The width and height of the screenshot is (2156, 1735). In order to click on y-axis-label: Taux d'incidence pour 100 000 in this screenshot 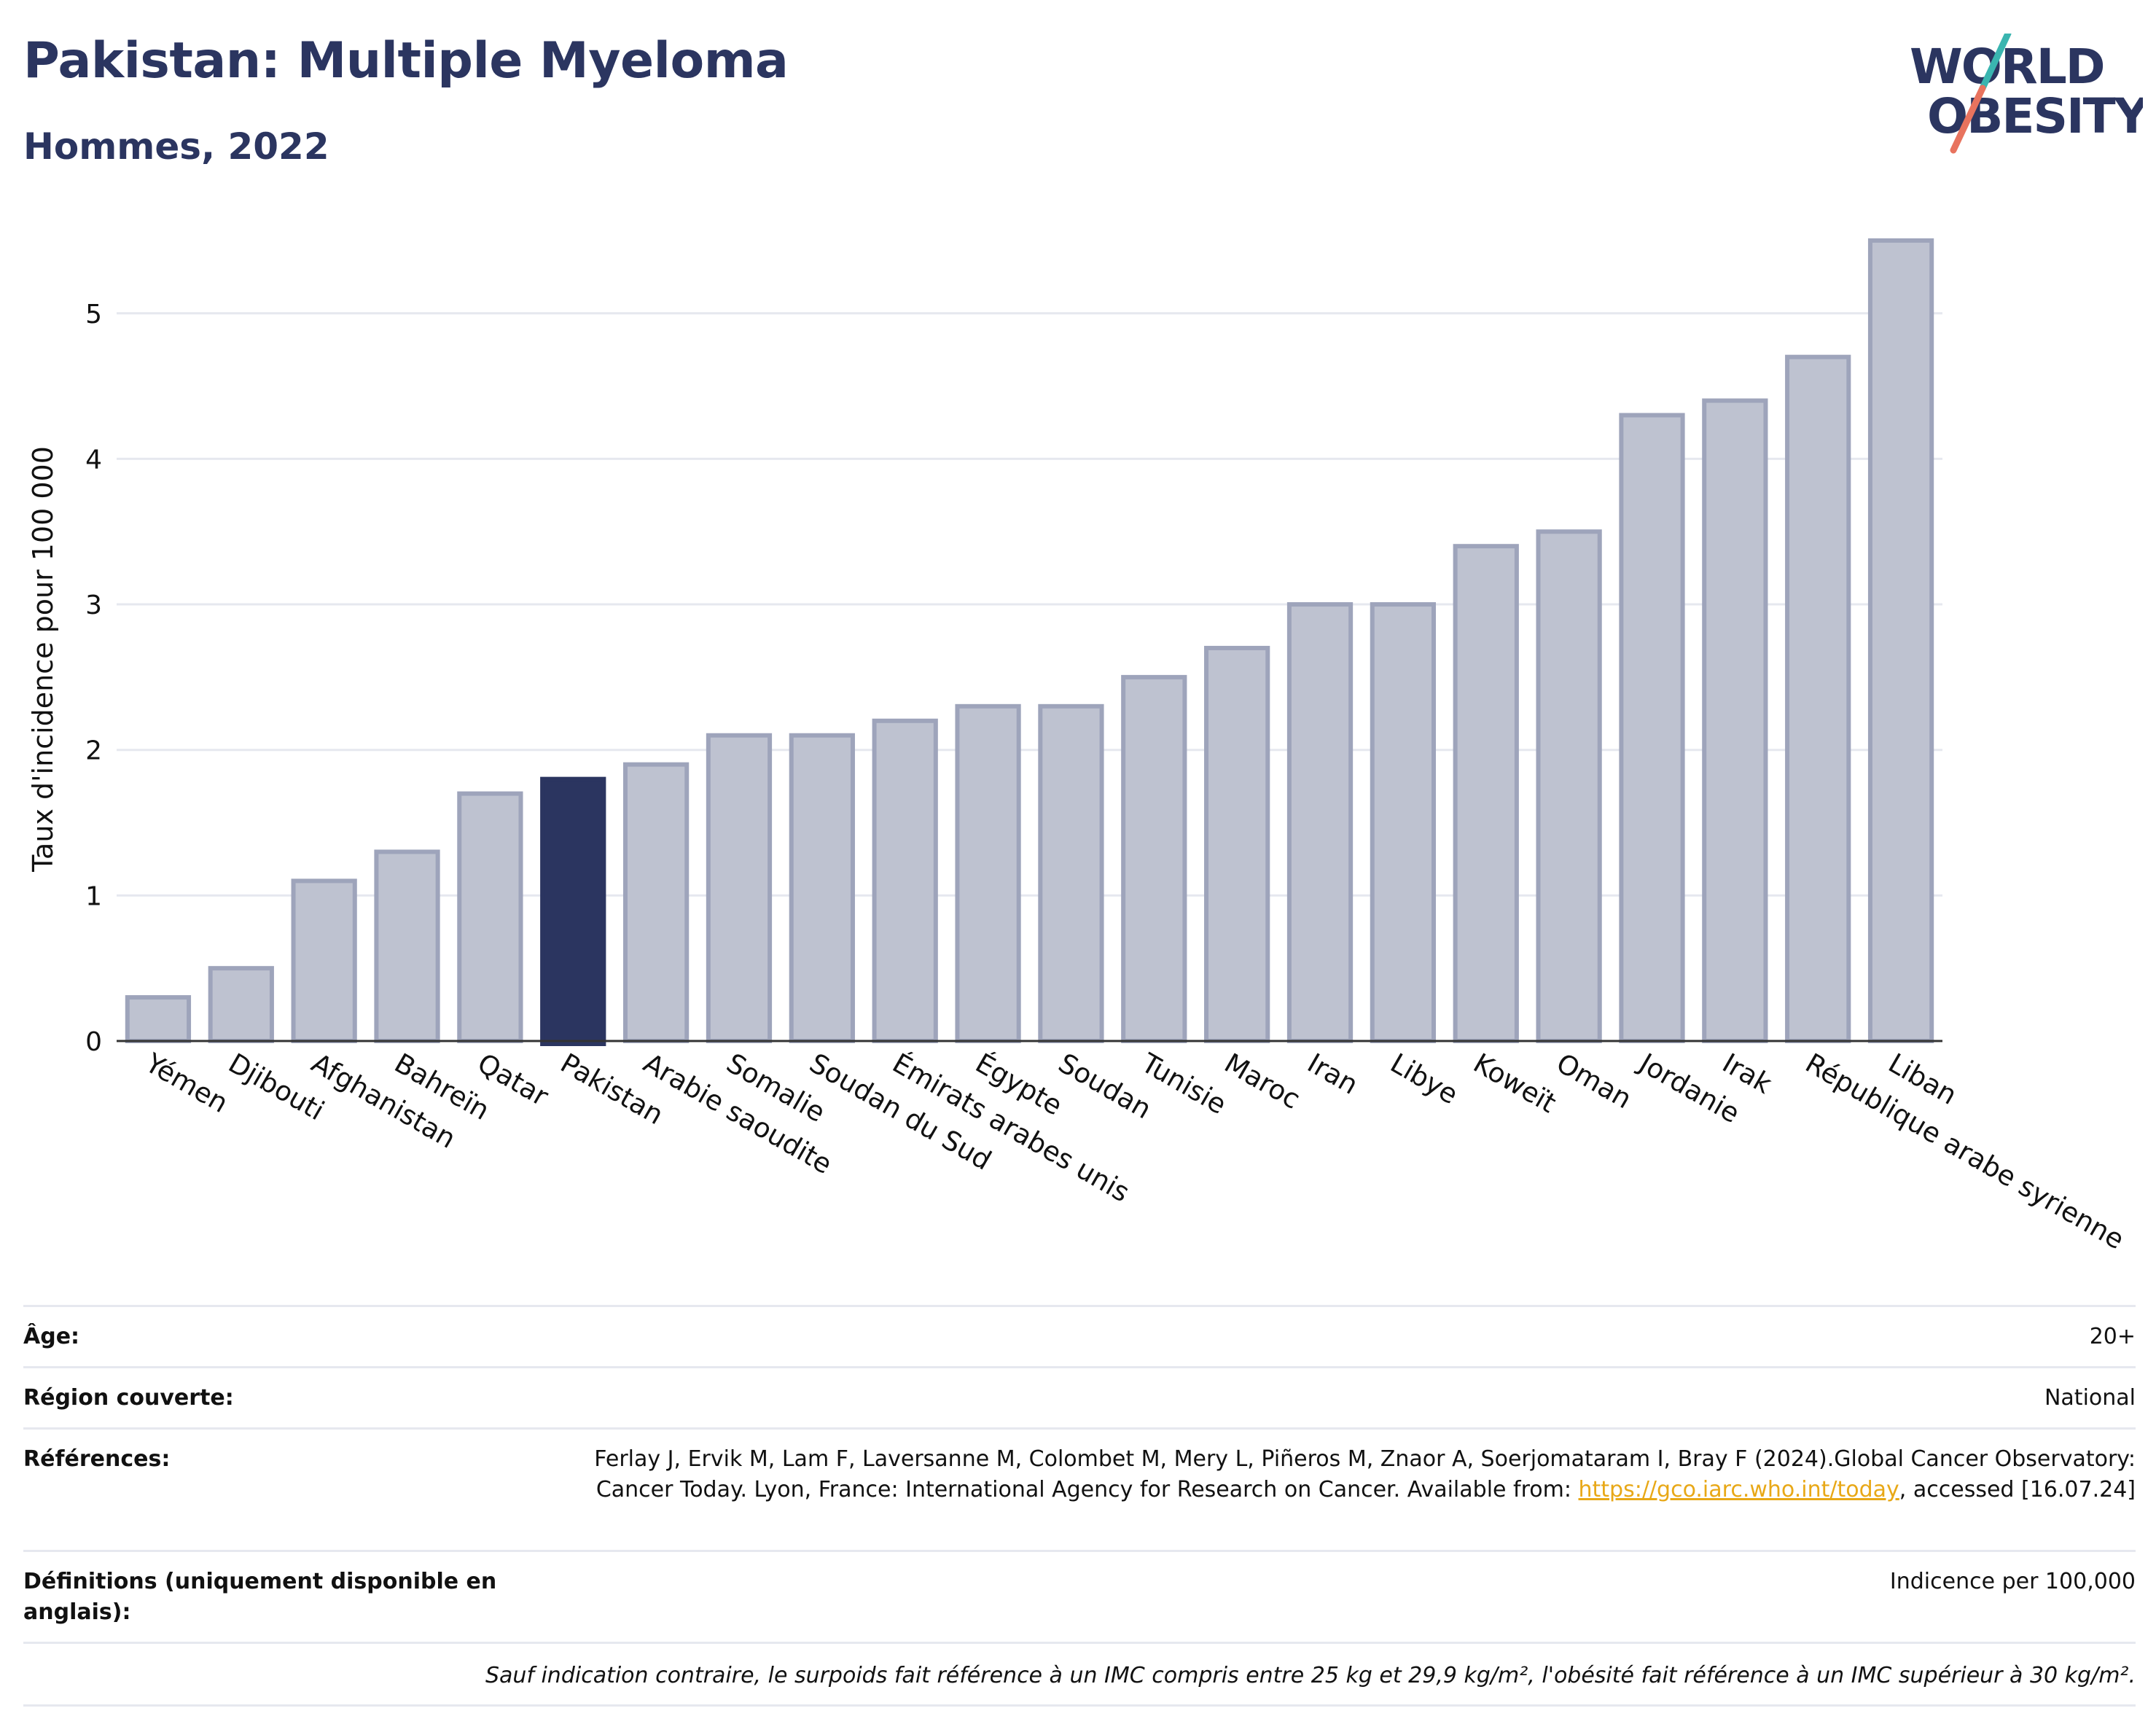, I will do `click(43, 659)`.